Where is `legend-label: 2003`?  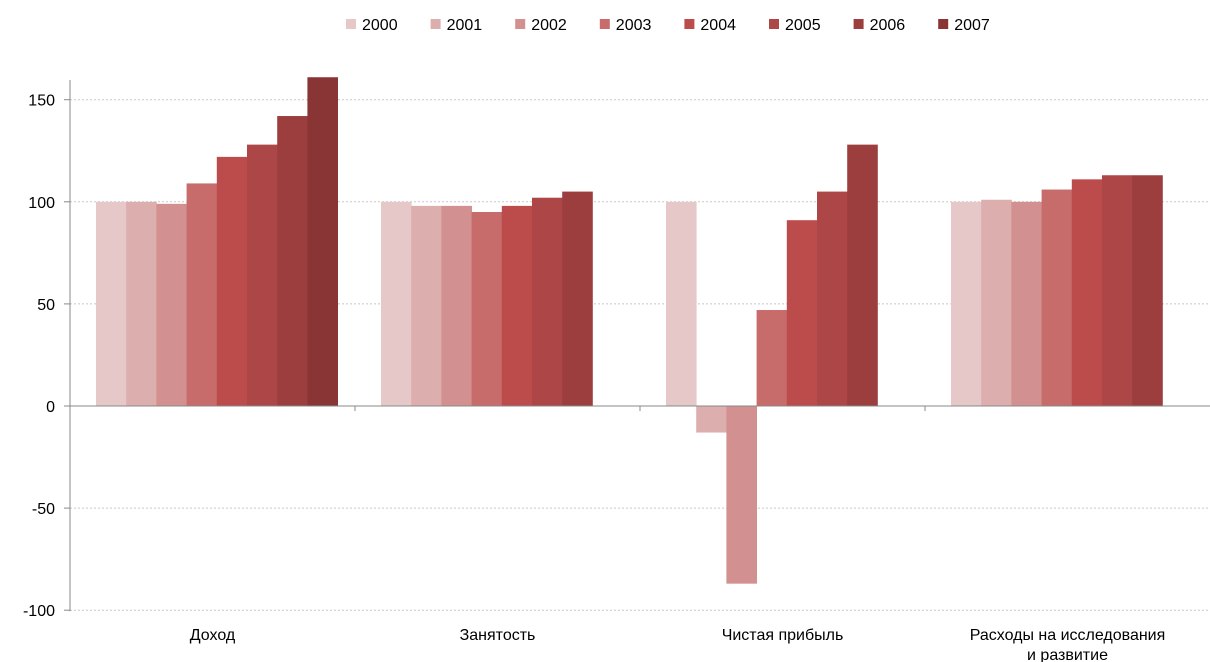
legend-label: 2003 is located at coordinates (634, 25).